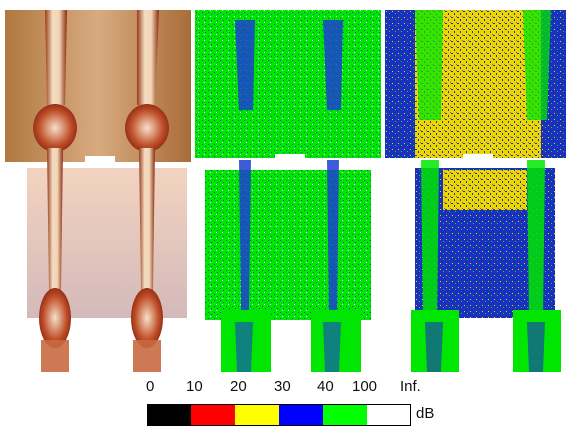 This screenshot has height=430, width=566. What do you see at coordinates (282, 386) in the screenshot?
I see `colorbar-tick-30: 30` at bounding box center [282, 386].